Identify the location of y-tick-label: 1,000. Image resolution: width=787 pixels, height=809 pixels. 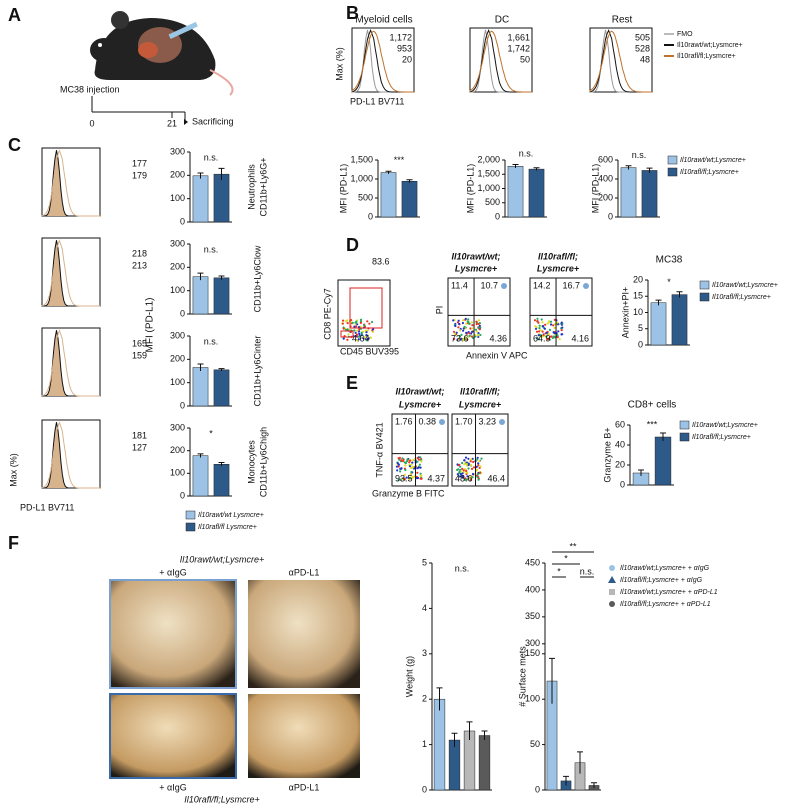
(488, 188).